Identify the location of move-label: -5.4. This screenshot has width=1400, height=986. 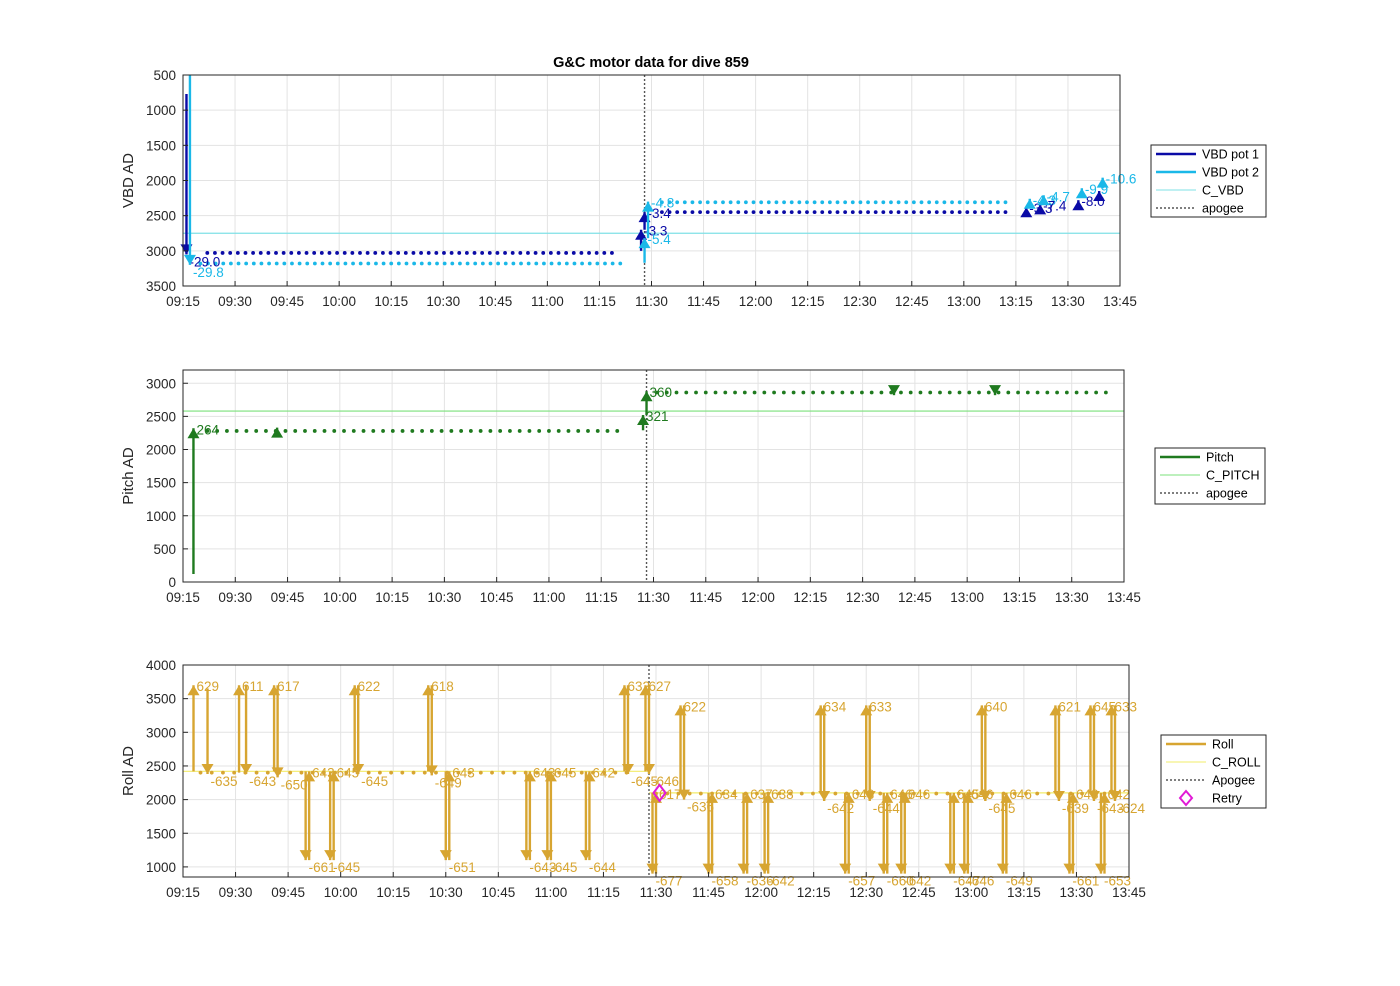
(660, 239).